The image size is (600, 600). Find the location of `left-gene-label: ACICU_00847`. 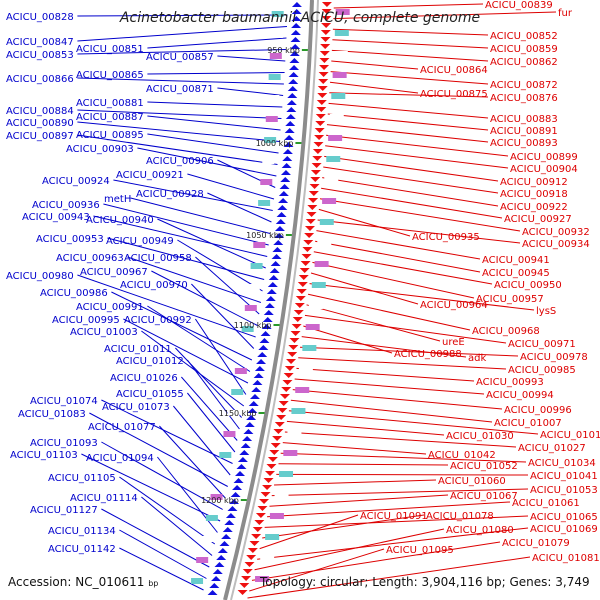

left-gene-label: ACICU_00847 is located at coordinates (40, 42).